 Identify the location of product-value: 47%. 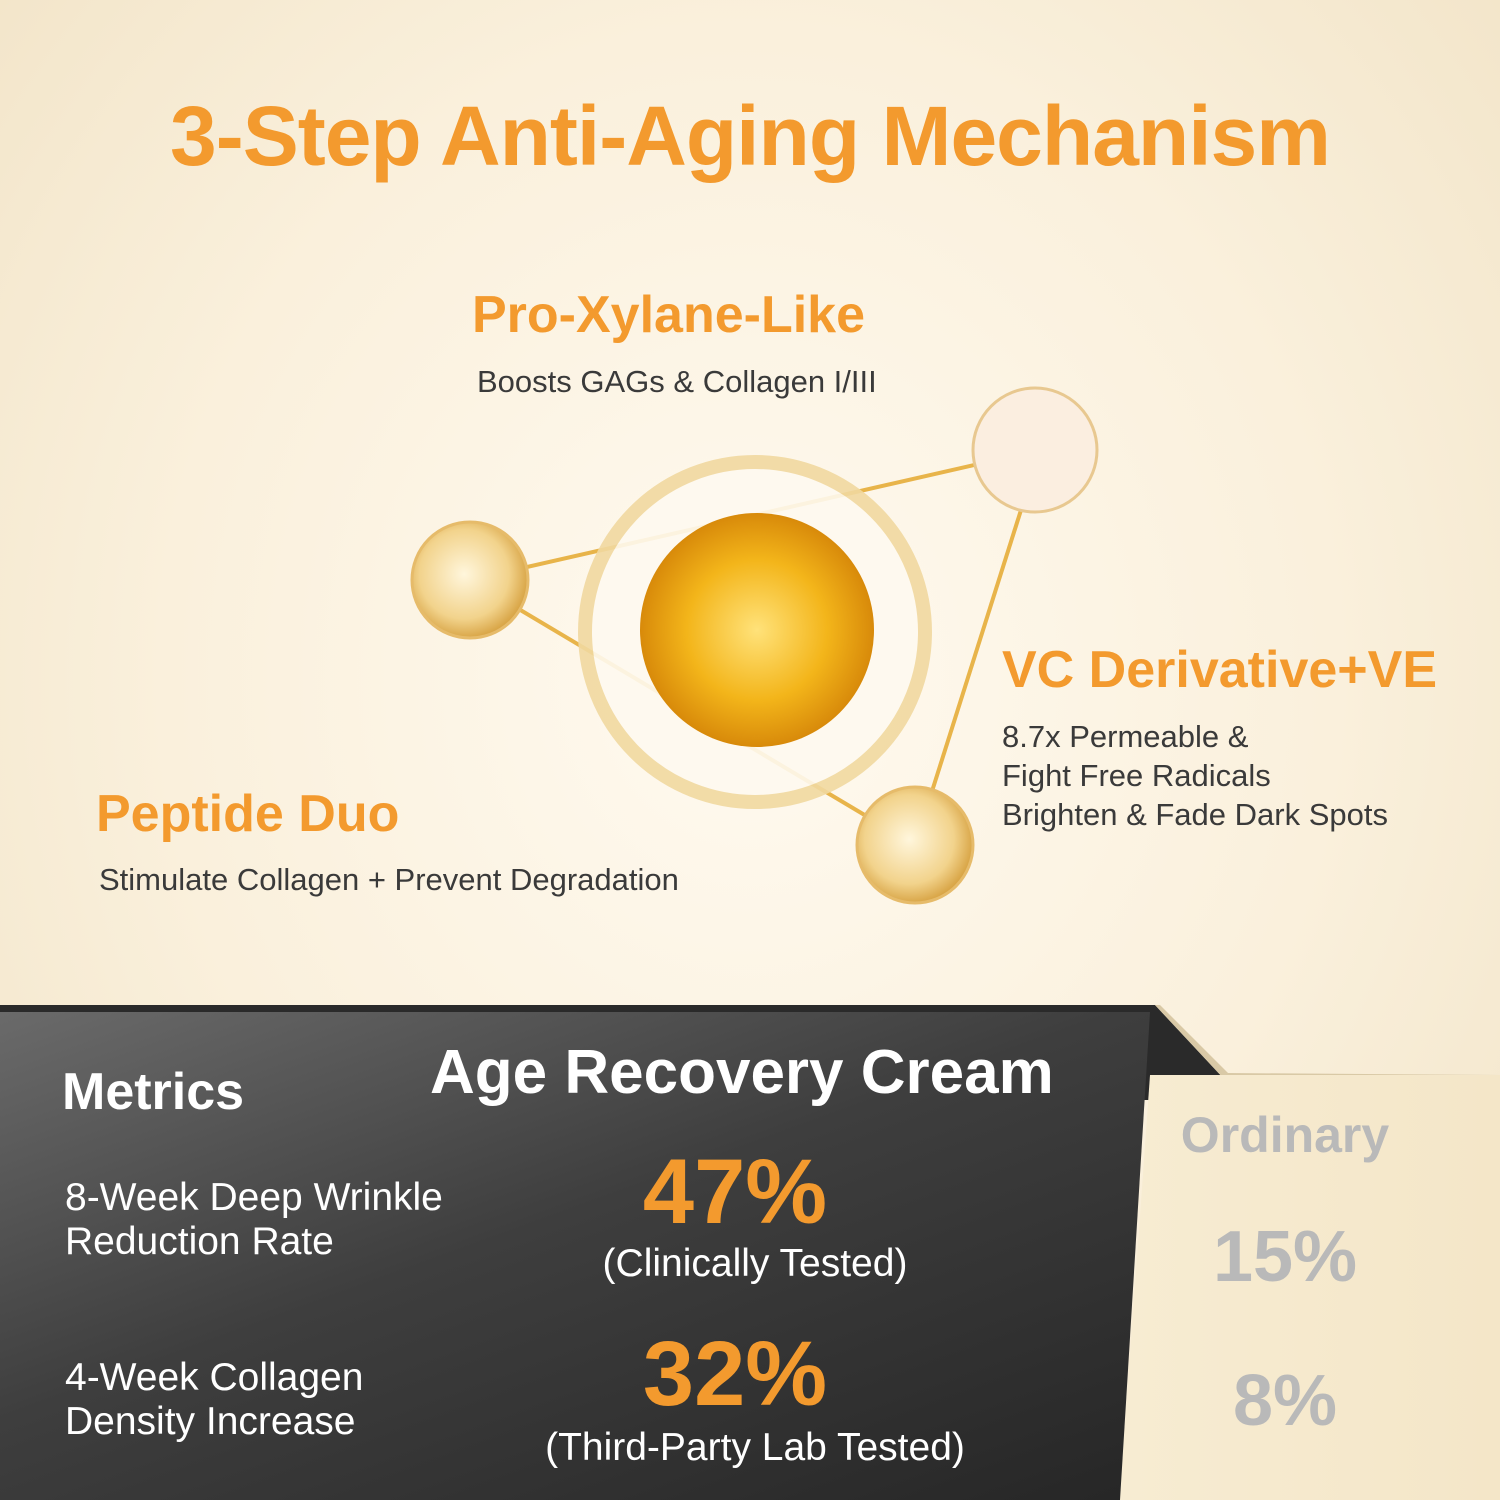
(735, 1192).